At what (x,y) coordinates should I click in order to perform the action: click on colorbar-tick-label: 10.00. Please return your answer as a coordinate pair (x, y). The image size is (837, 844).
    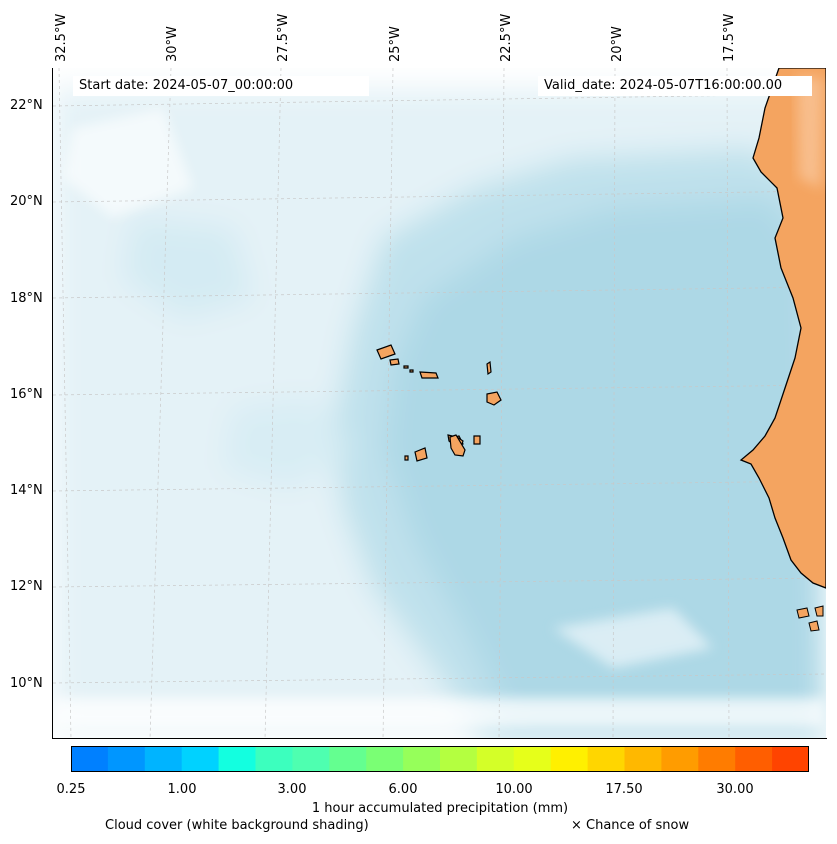
    Looking at the image, I should click on (514, 789).